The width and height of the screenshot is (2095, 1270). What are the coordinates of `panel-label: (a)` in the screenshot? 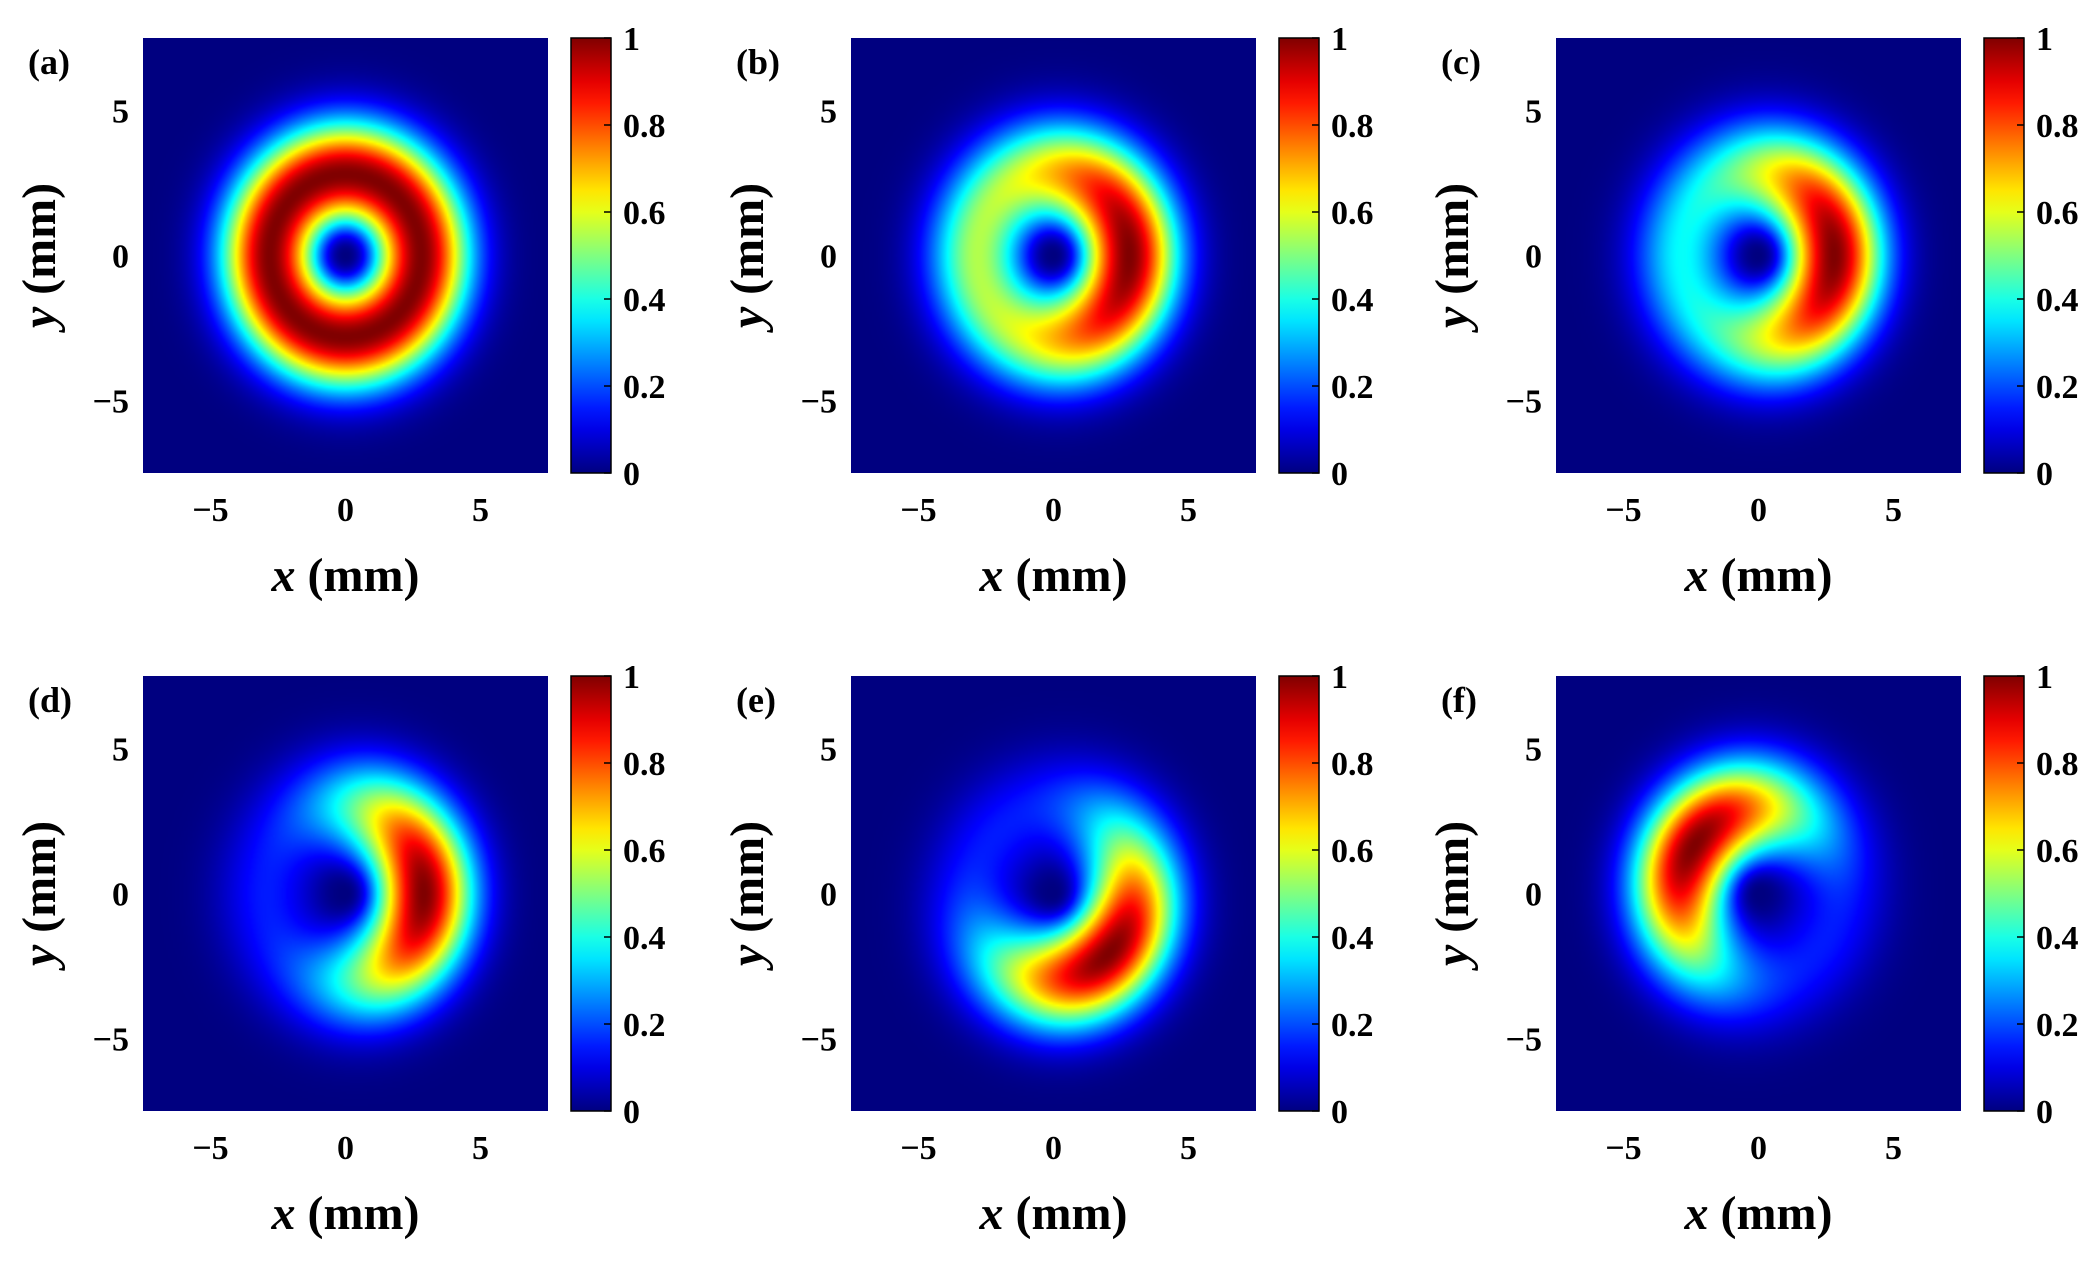 It's located at (49, 62).